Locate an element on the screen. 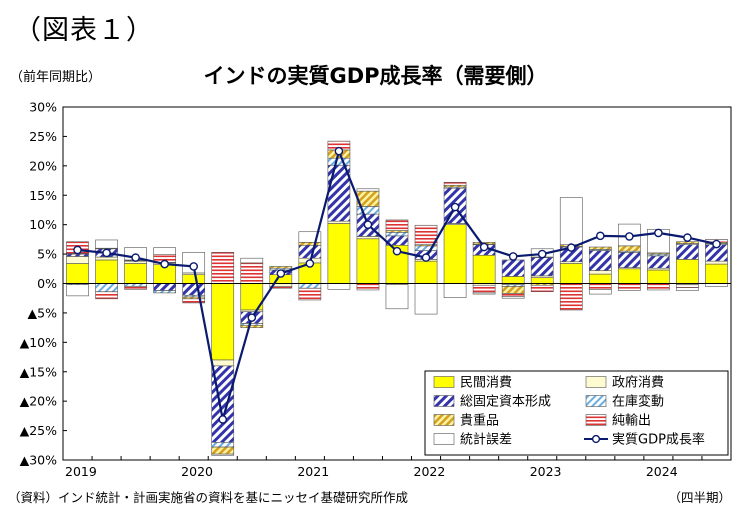  gdp-point-2020Q4 is located at coordinates (281, 273).